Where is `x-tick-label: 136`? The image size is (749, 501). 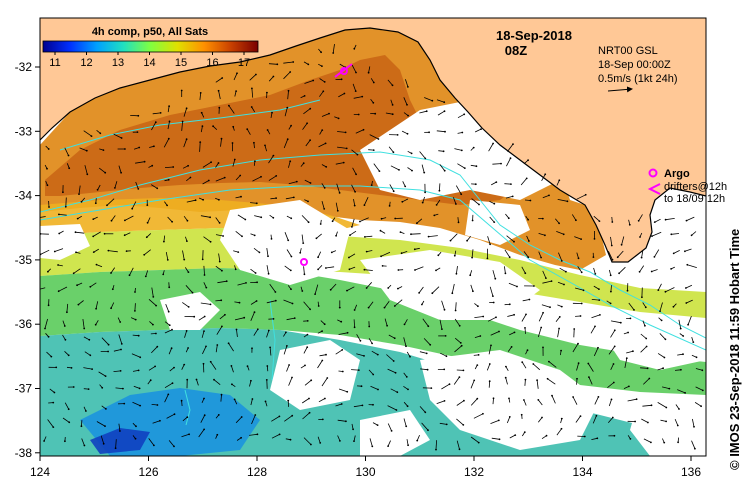 x-tick-label: 136 is located at coordinates (691, 472).